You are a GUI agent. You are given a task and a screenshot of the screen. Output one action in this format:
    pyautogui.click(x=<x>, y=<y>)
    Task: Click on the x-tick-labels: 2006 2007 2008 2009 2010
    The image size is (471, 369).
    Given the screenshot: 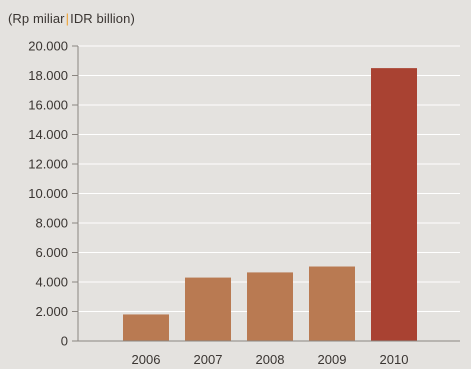 What is the action you would take?
    pyautogui.click(x=270, y=359)
    